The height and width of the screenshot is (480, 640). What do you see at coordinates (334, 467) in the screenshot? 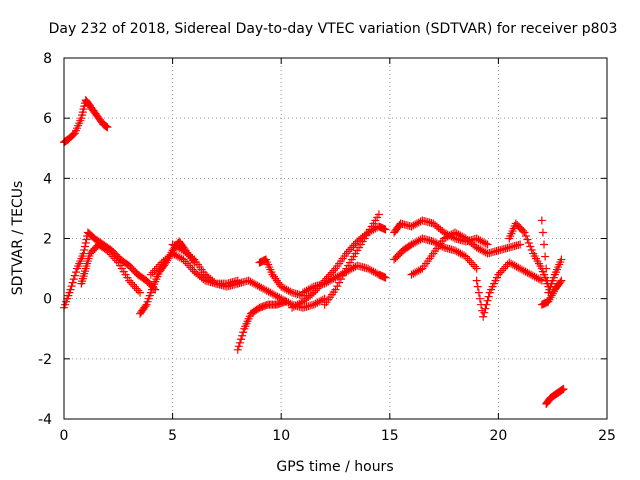
I see `x-axis-label: GPS time / hours` at bounding box center [334, 467].